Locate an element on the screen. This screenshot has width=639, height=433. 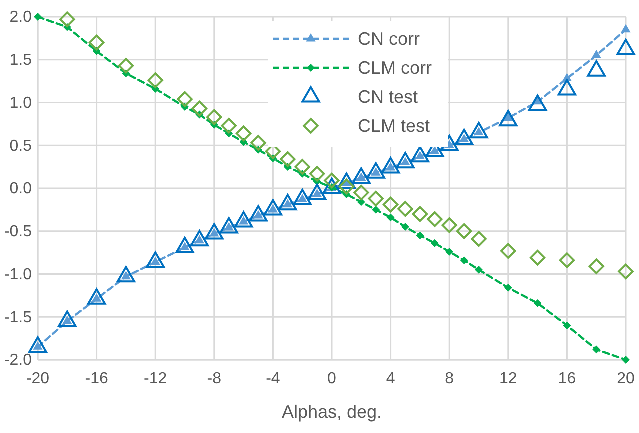
legend-label: CLM test is located at coordinates (394, 126).